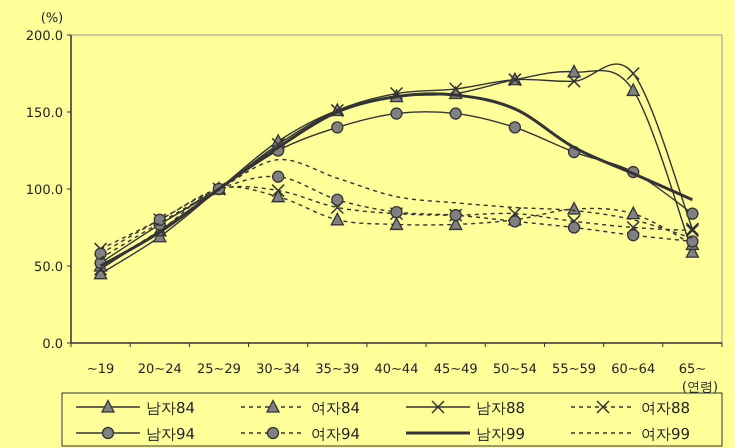 The height and width of the screenshot is (448, 735). Describe the element at coordinates (171, 434) in the screenshot. I see `legend-label: 남자94` at that location.